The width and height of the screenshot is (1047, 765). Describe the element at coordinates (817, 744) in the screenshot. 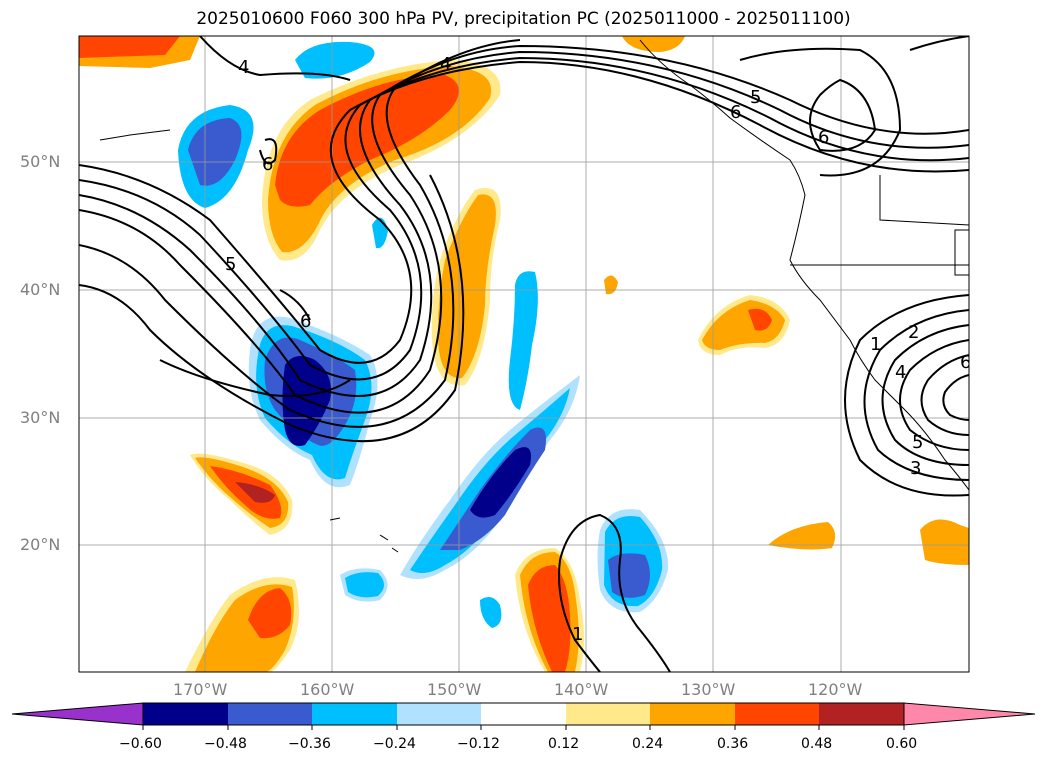

I see `colorbar-tick-label: 0.48` at that location.